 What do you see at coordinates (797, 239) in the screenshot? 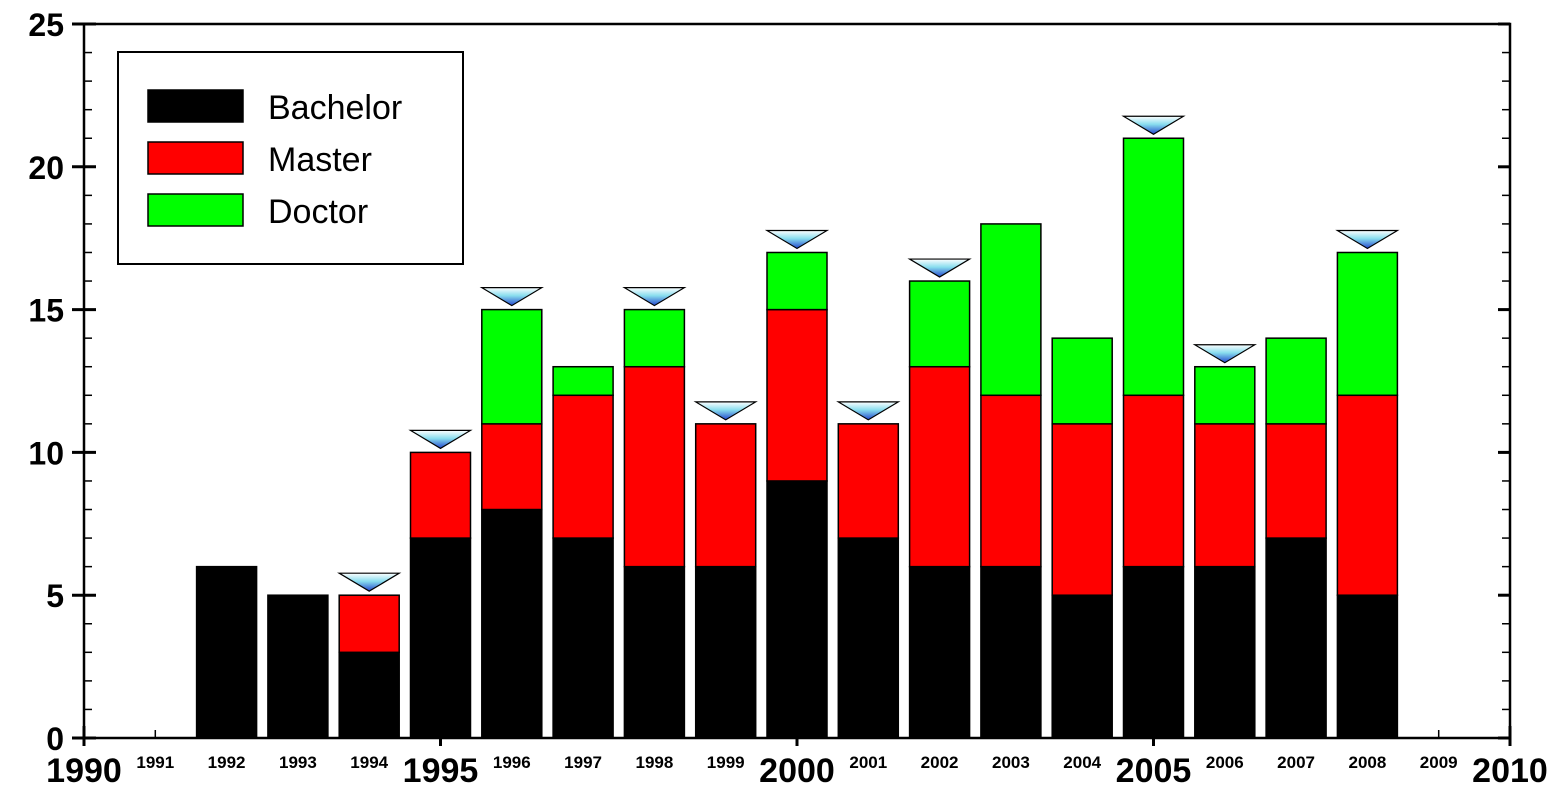
I see `marker-triangle-2000` at bounding box center [797, 239].